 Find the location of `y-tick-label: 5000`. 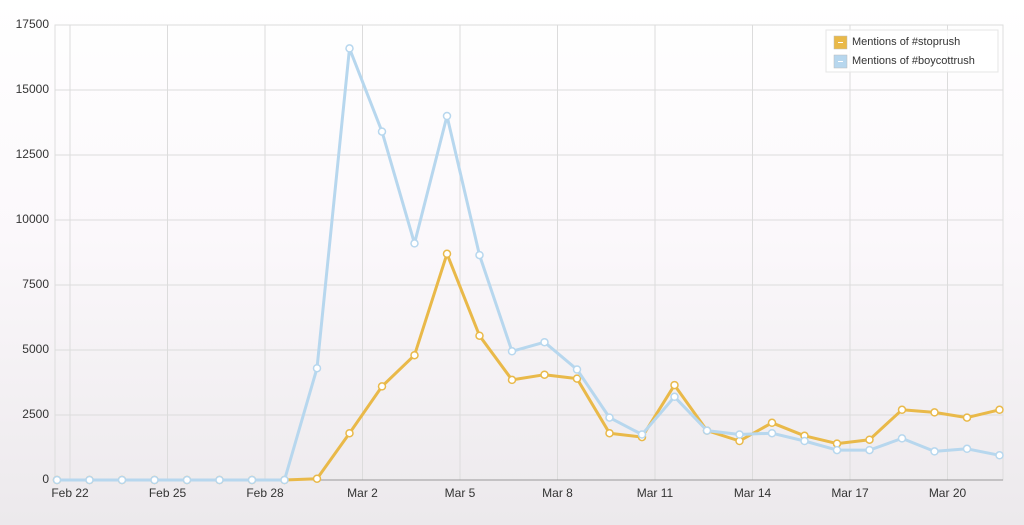

y-tick-label: 5000 is located at coordinates (35, 349).